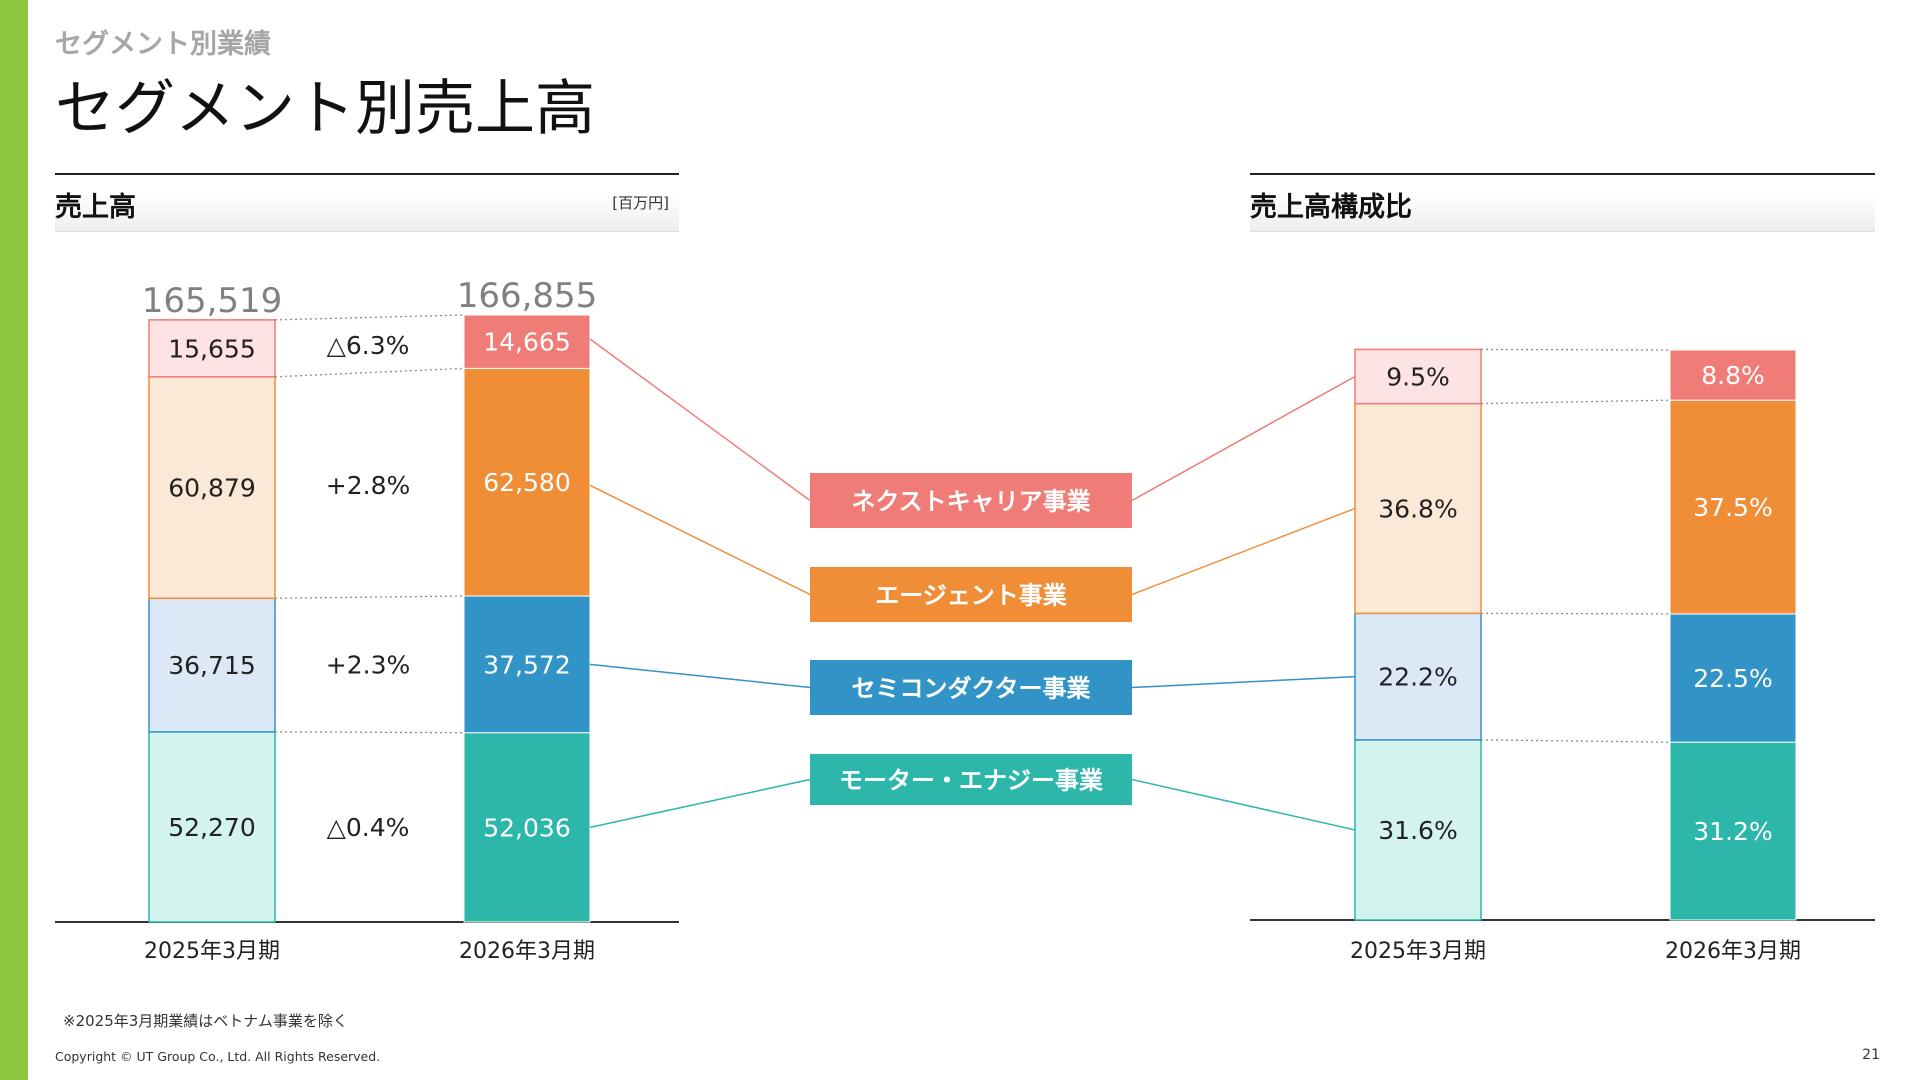  What do you see at coordinates (368, 665) in the screenshot?
I see `sales-change-semiconductor: +2.3%` at bounding box center [368, 665].